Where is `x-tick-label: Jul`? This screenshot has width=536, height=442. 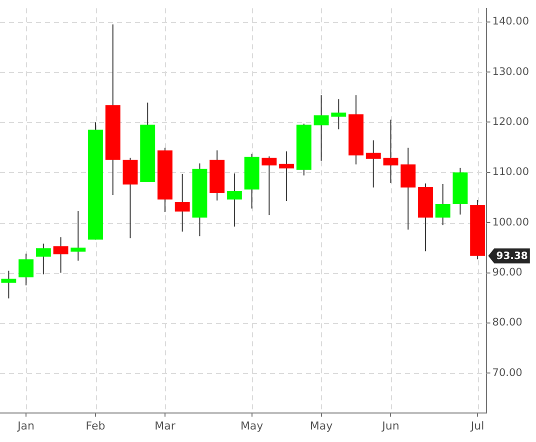
x-tick-label: Jul is located at coordinates (477, 425).